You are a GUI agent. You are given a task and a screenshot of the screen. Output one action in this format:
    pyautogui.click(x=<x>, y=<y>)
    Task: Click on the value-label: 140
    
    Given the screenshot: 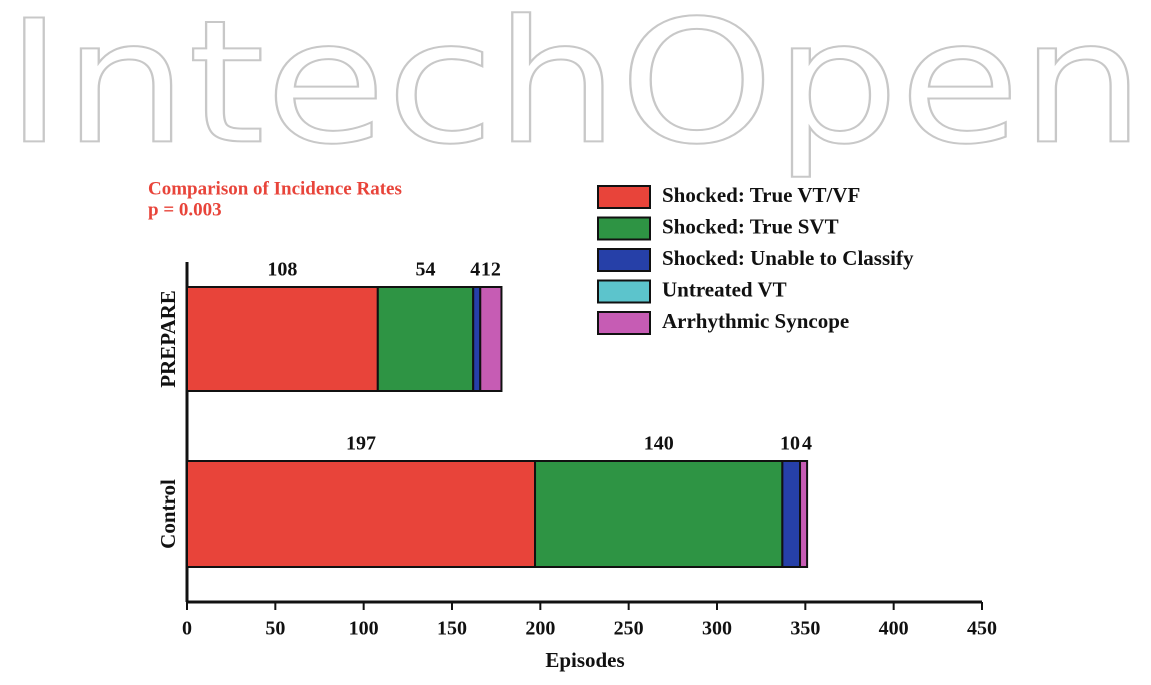 What is the action you would take?
    pyautogui.click(x=659, y=444)
    